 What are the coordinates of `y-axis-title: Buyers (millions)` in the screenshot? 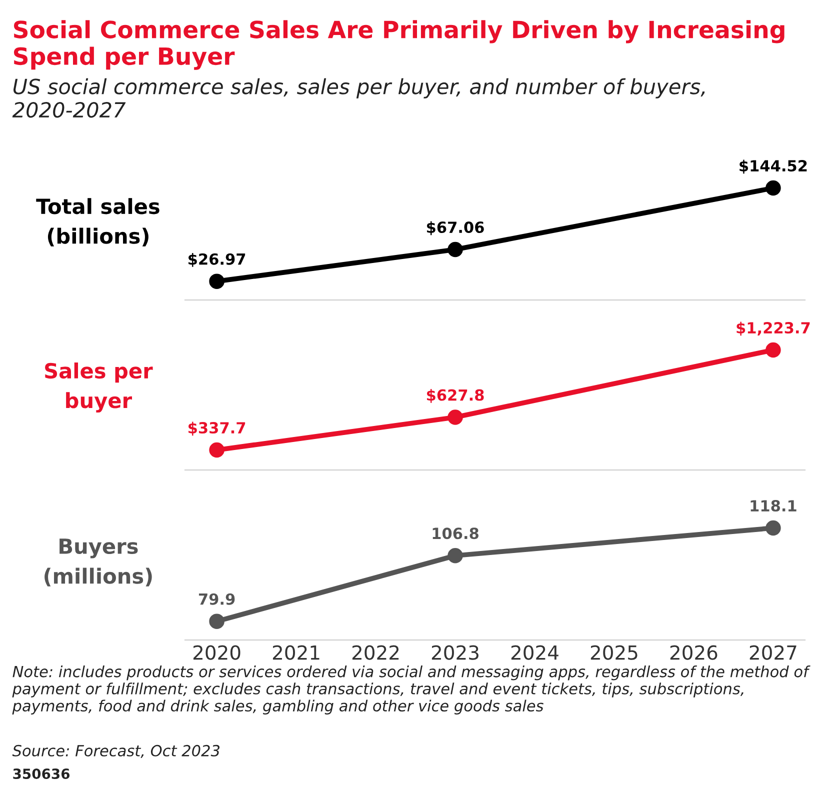 It's located at (98, 562).